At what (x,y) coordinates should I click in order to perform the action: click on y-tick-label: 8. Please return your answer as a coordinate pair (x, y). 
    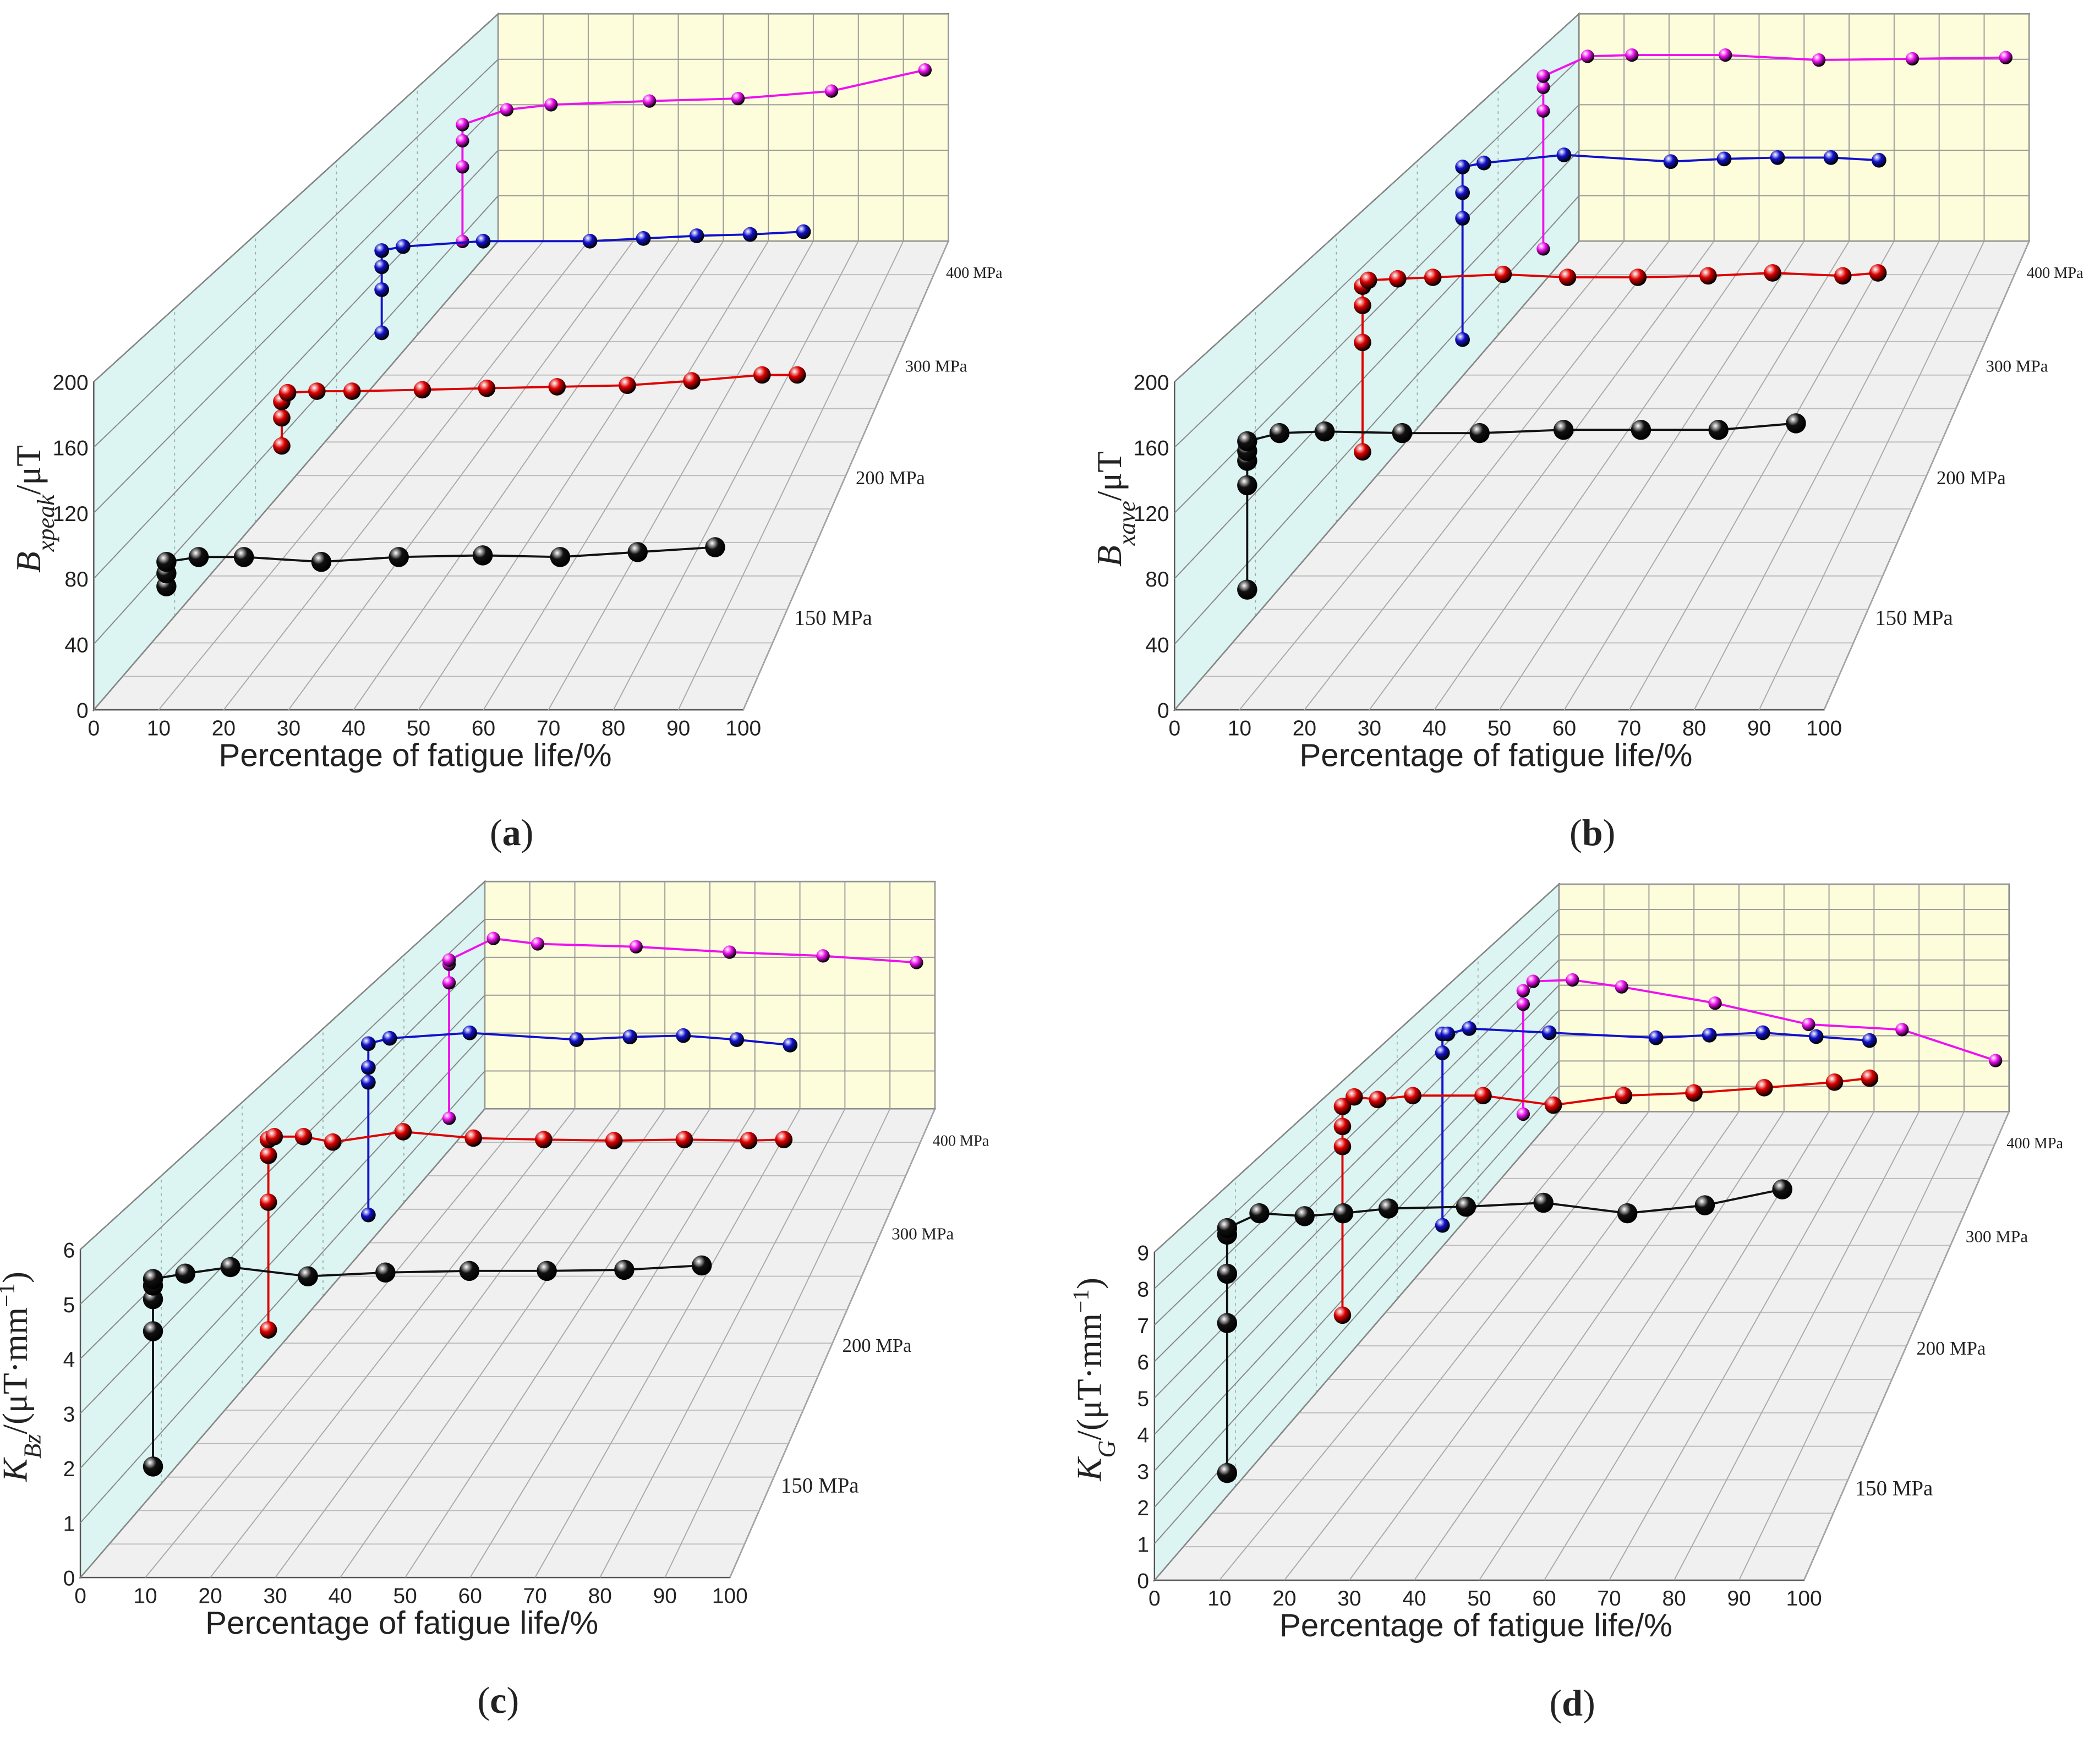
    Looking at the image, I should click on (1143, 1290).